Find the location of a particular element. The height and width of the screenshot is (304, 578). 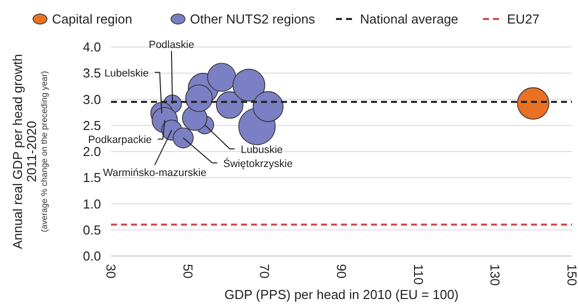

legend-label: EU27 is located at coordinates (523, 19).